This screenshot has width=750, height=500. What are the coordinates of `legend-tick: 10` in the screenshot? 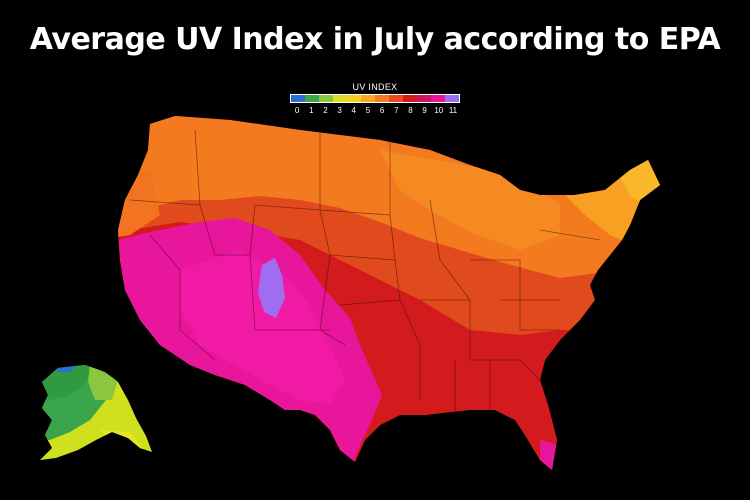 It's located at (439, 110).